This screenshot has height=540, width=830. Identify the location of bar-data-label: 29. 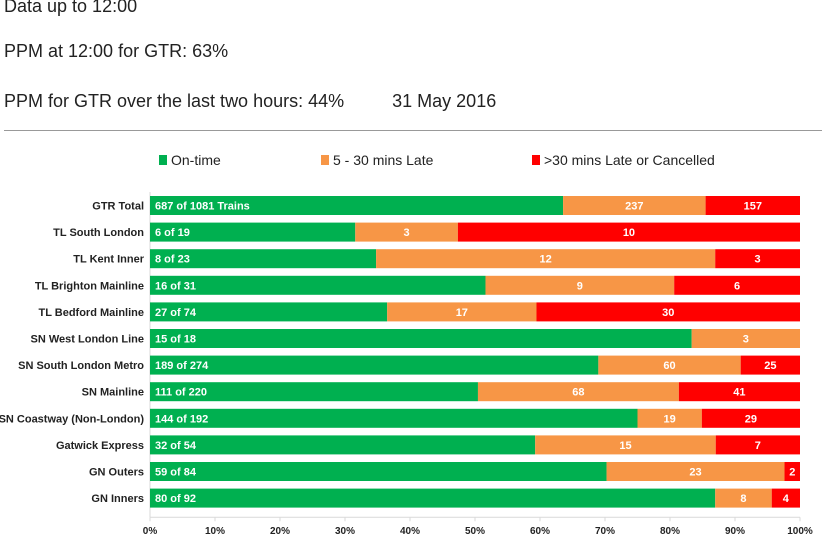
(751, 419).